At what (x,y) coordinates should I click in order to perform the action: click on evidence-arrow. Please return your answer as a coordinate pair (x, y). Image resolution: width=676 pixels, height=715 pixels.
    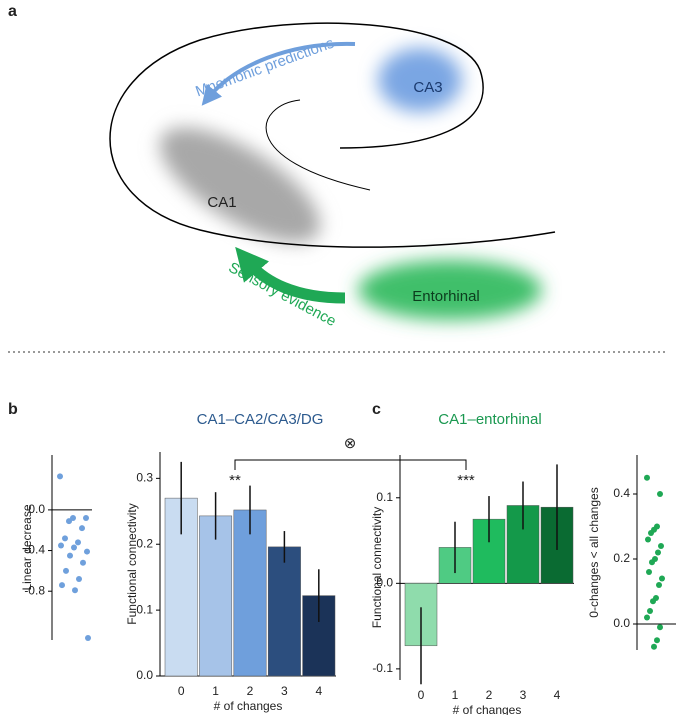
    Looking at the image, I should click on (290, 275).